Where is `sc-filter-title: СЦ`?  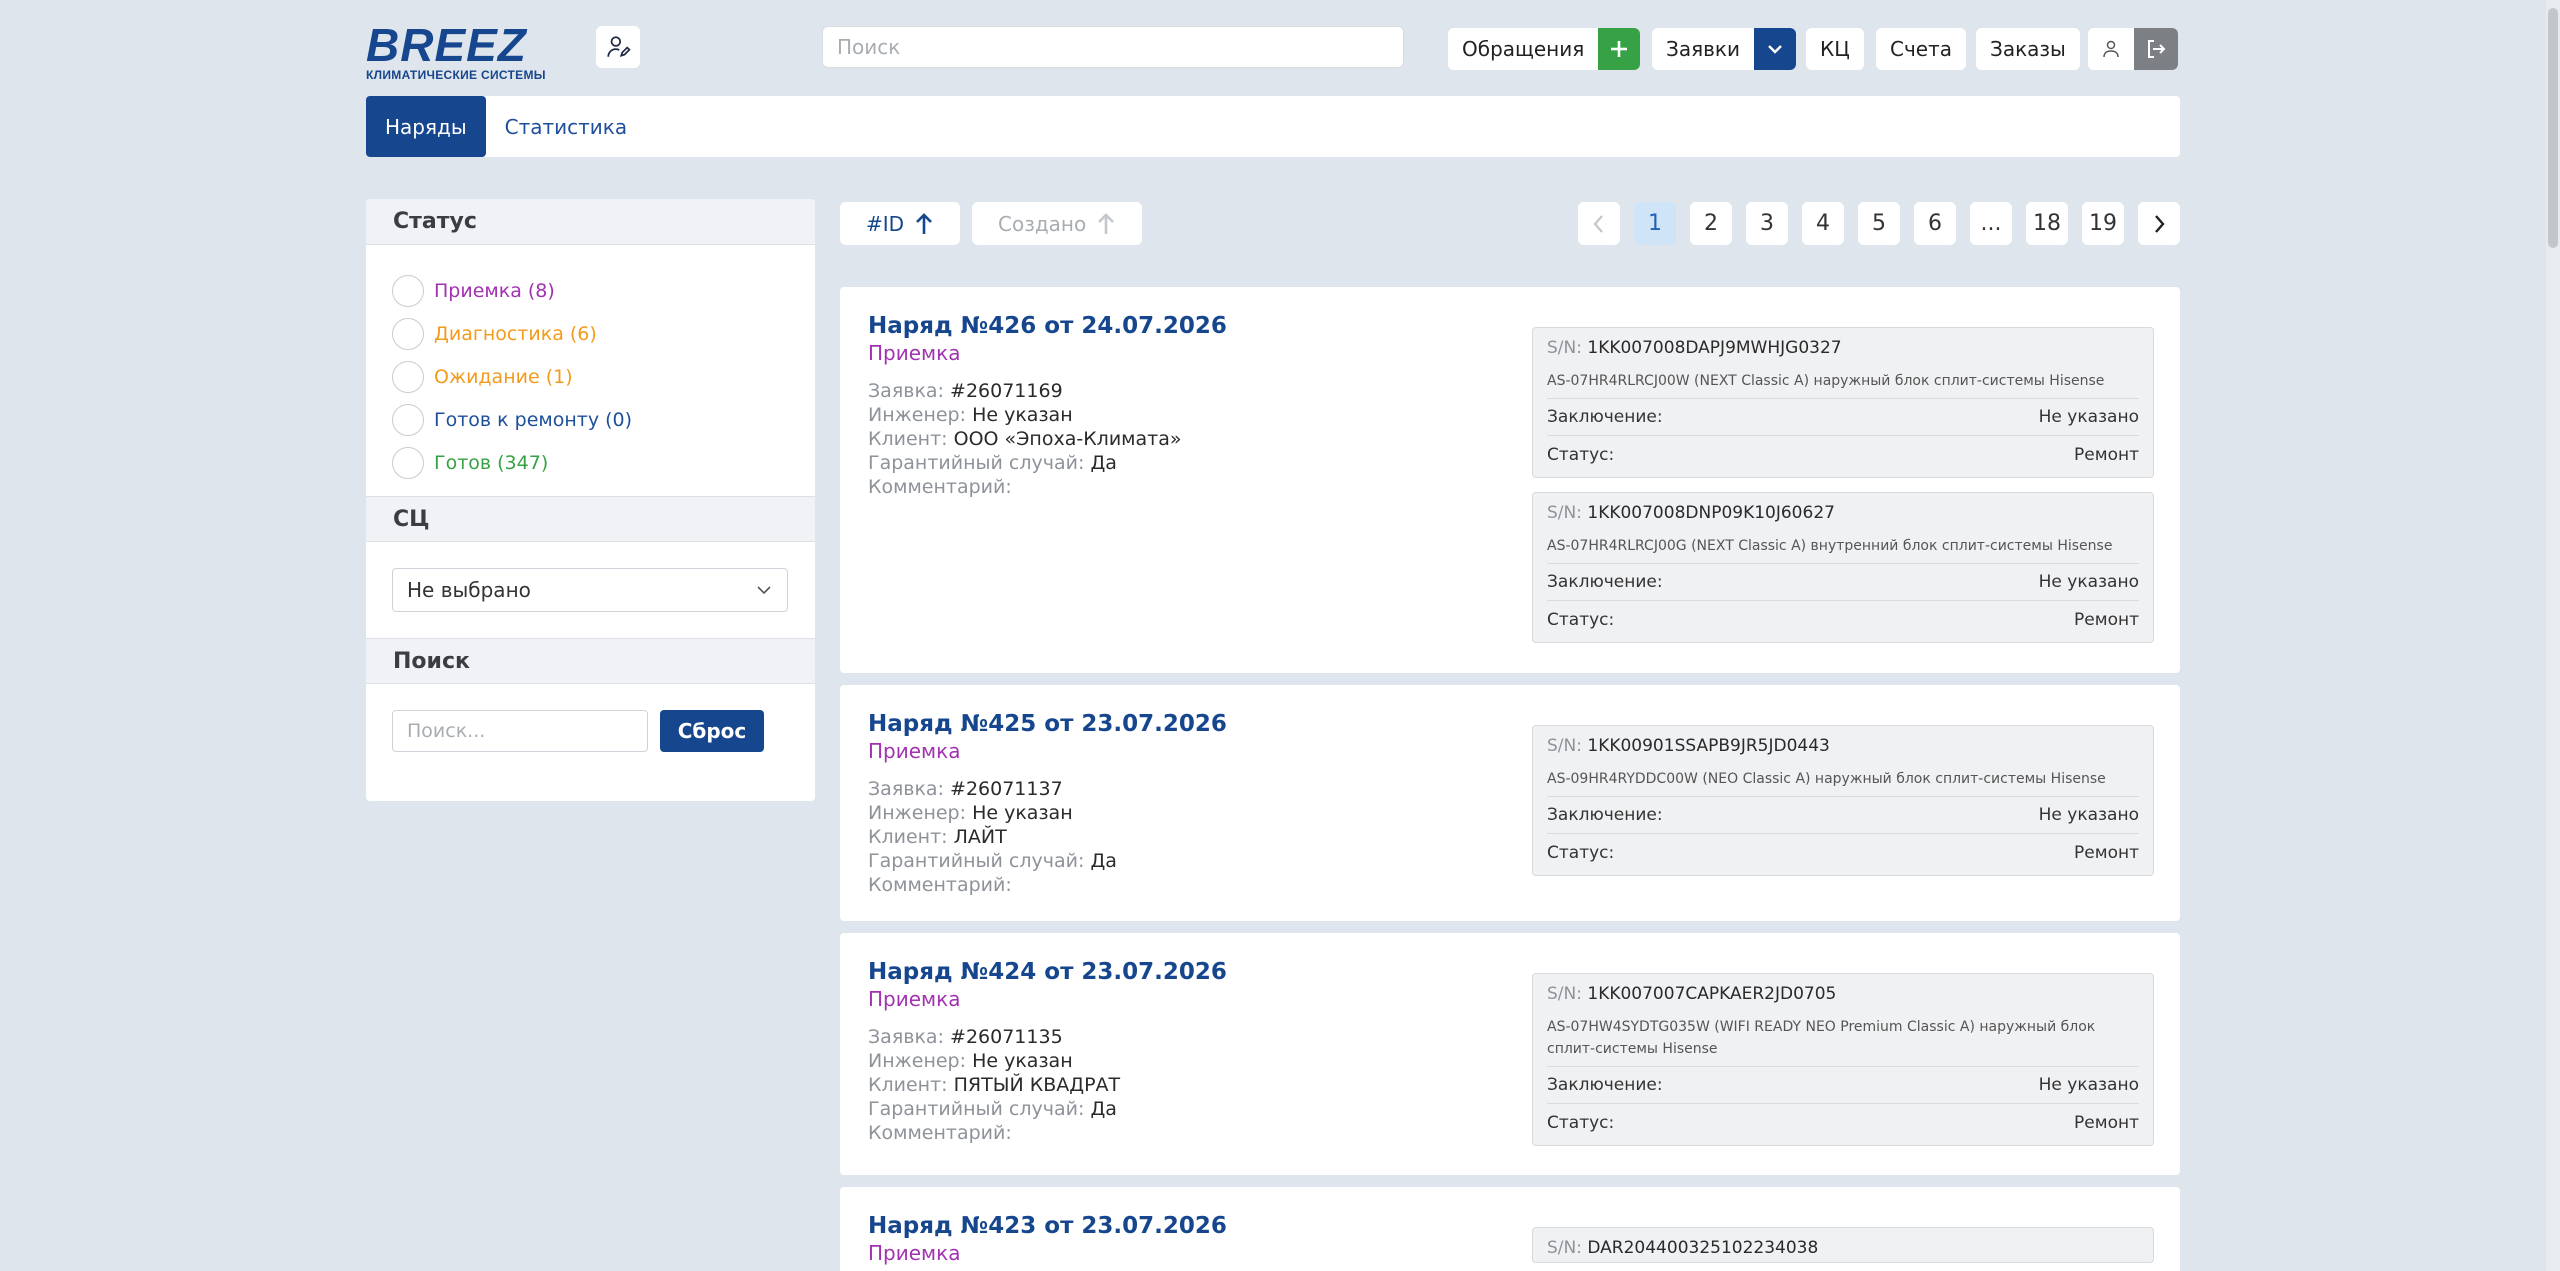 sc-filter-title: СЦ is located at coordinates (590, 519).